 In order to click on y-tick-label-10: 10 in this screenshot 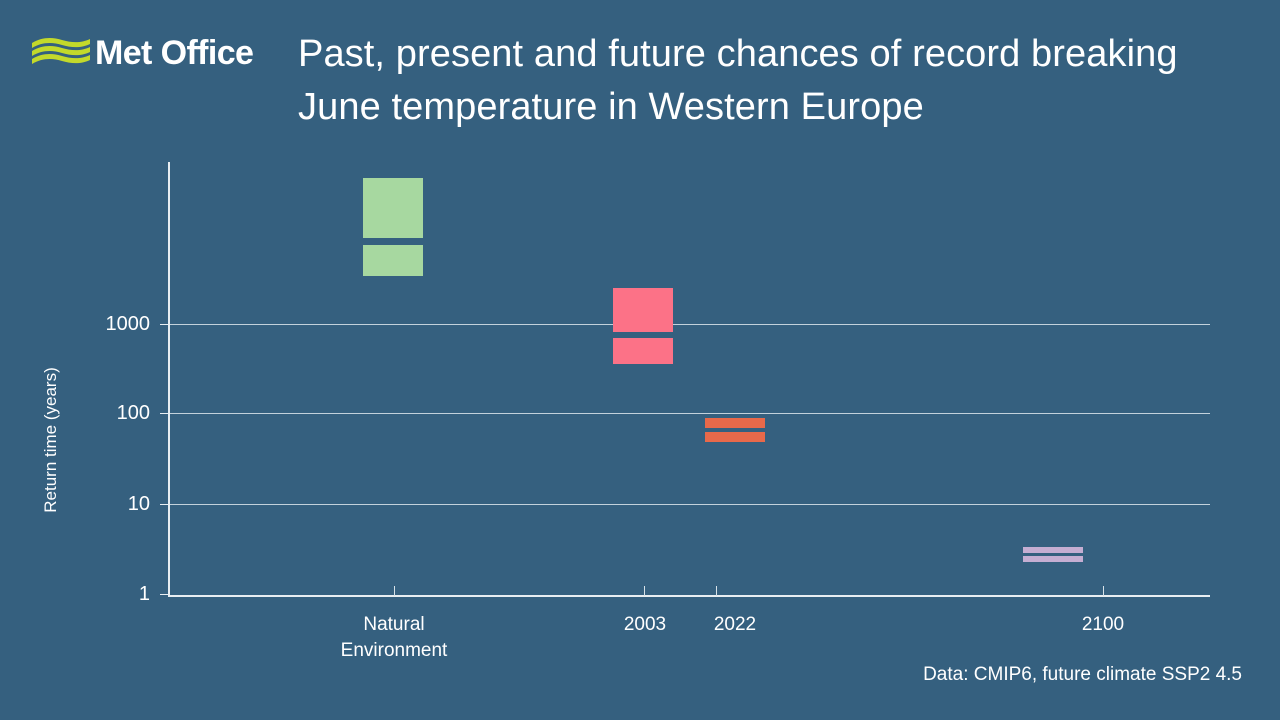, I will do `click(138, 504)`.